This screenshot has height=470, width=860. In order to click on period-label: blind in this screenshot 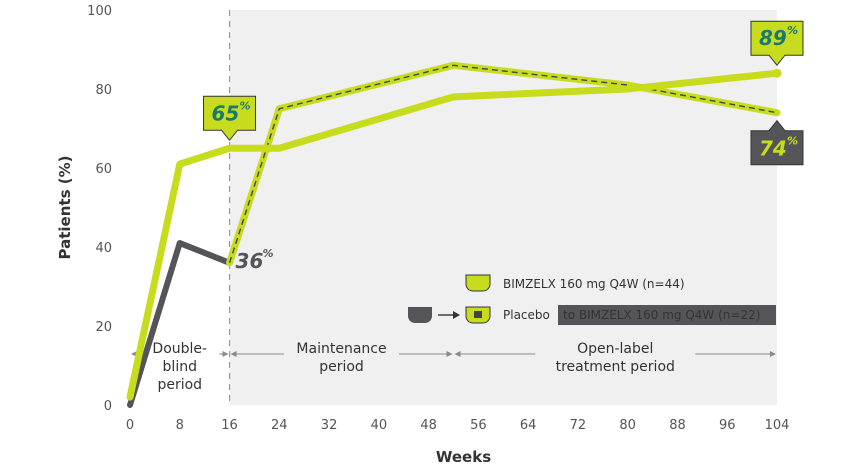, I will do `click(180, 367)`.